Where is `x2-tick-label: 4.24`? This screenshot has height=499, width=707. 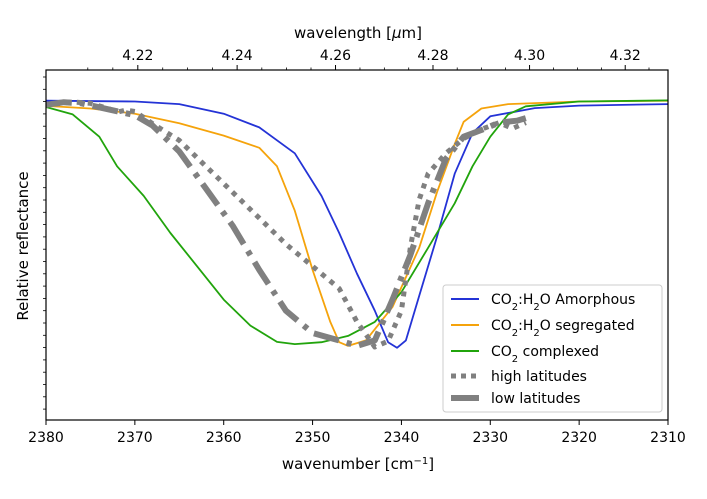 x2-tick-label: 4.24 is located at coordinates (237, 56).